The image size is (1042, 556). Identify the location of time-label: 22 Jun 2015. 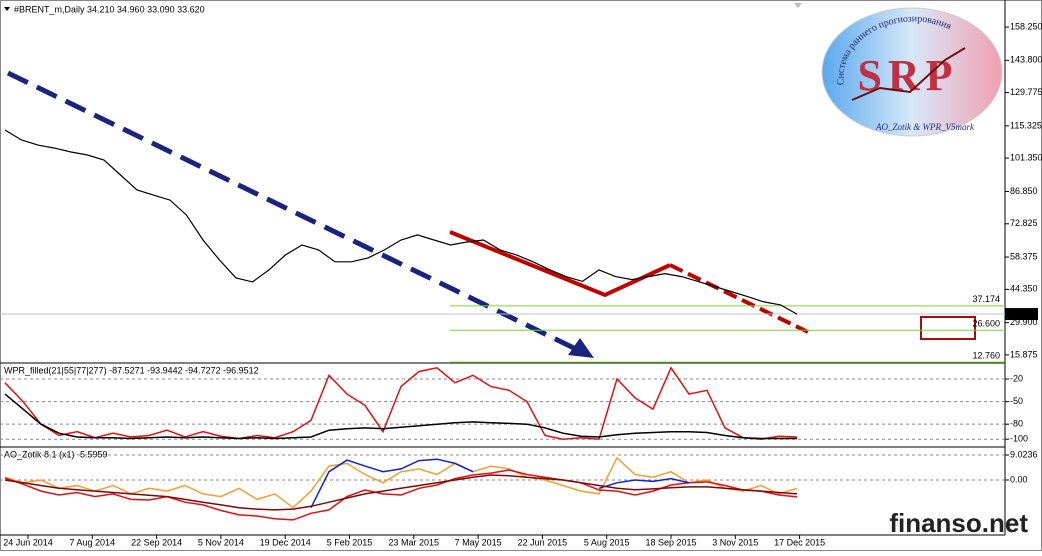
(543, 542).